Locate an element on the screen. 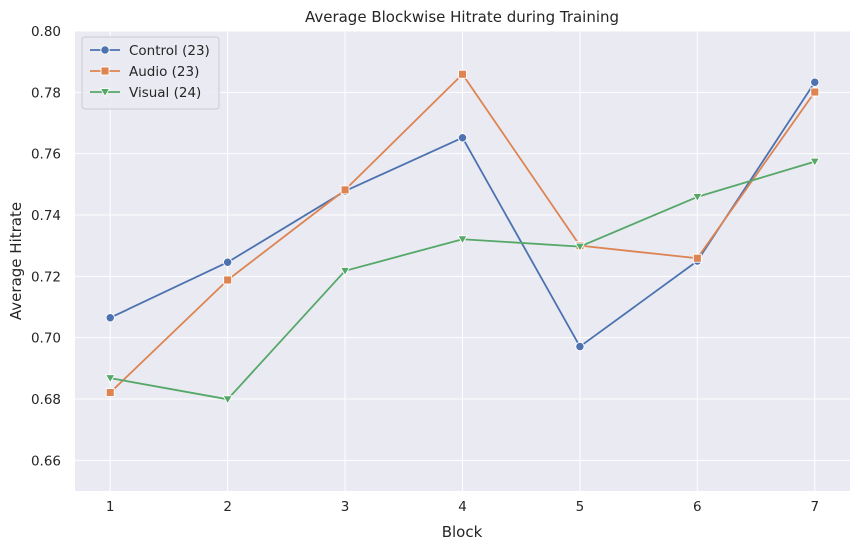  y-axis-label: Average Hitrate is located at coordinates (16, 261).